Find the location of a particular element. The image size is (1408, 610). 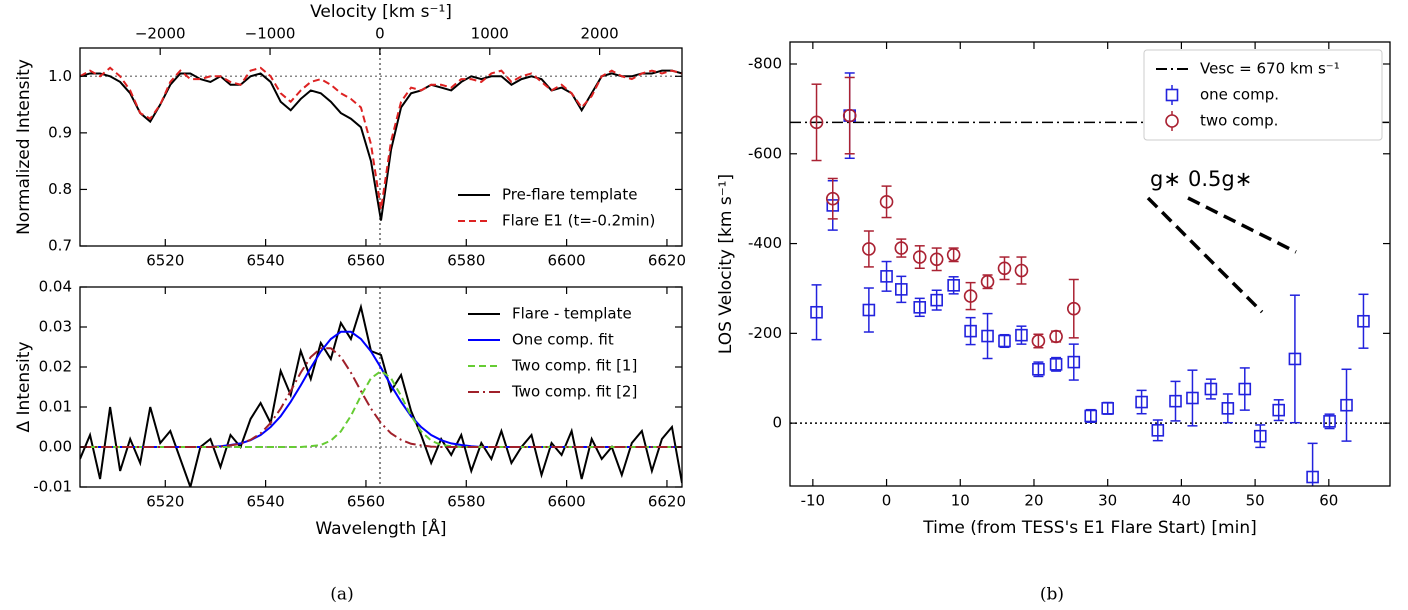

x-tick-label: 6580 is located at coordinates (466, 502).